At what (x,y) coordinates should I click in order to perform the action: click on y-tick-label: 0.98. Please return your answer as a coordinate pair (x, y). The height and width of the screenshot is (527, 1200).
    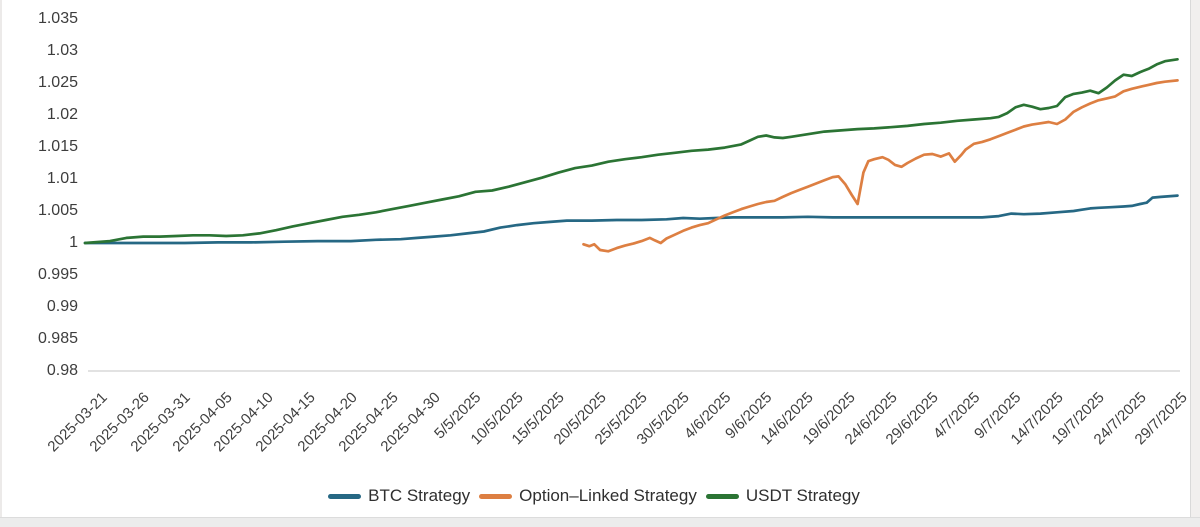
    Looking at the image, I should click on (62, 370).